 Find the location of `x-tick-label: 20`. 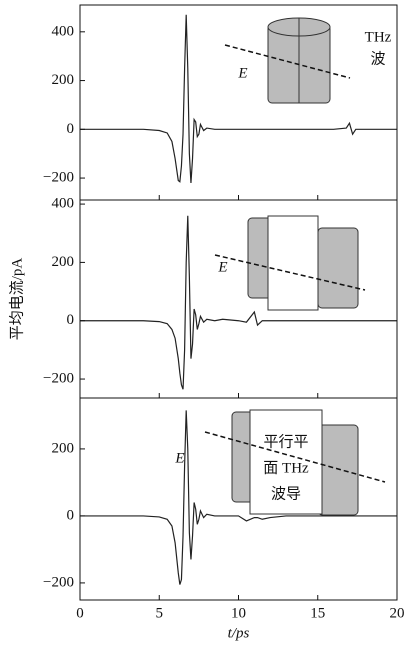

x-tick-label: 20 is located at coordinates (397, 613).